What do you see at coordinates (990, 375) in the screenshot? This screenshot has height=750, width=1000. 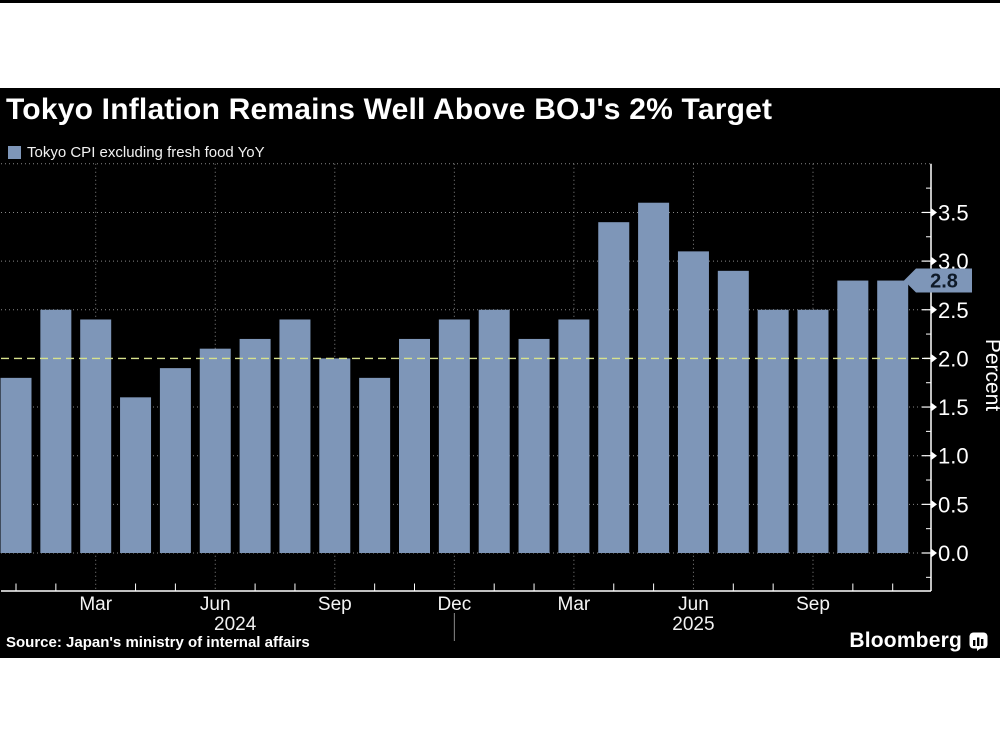 I see `y-axis-unit-label: Percent` at bounding box center [990, 375].